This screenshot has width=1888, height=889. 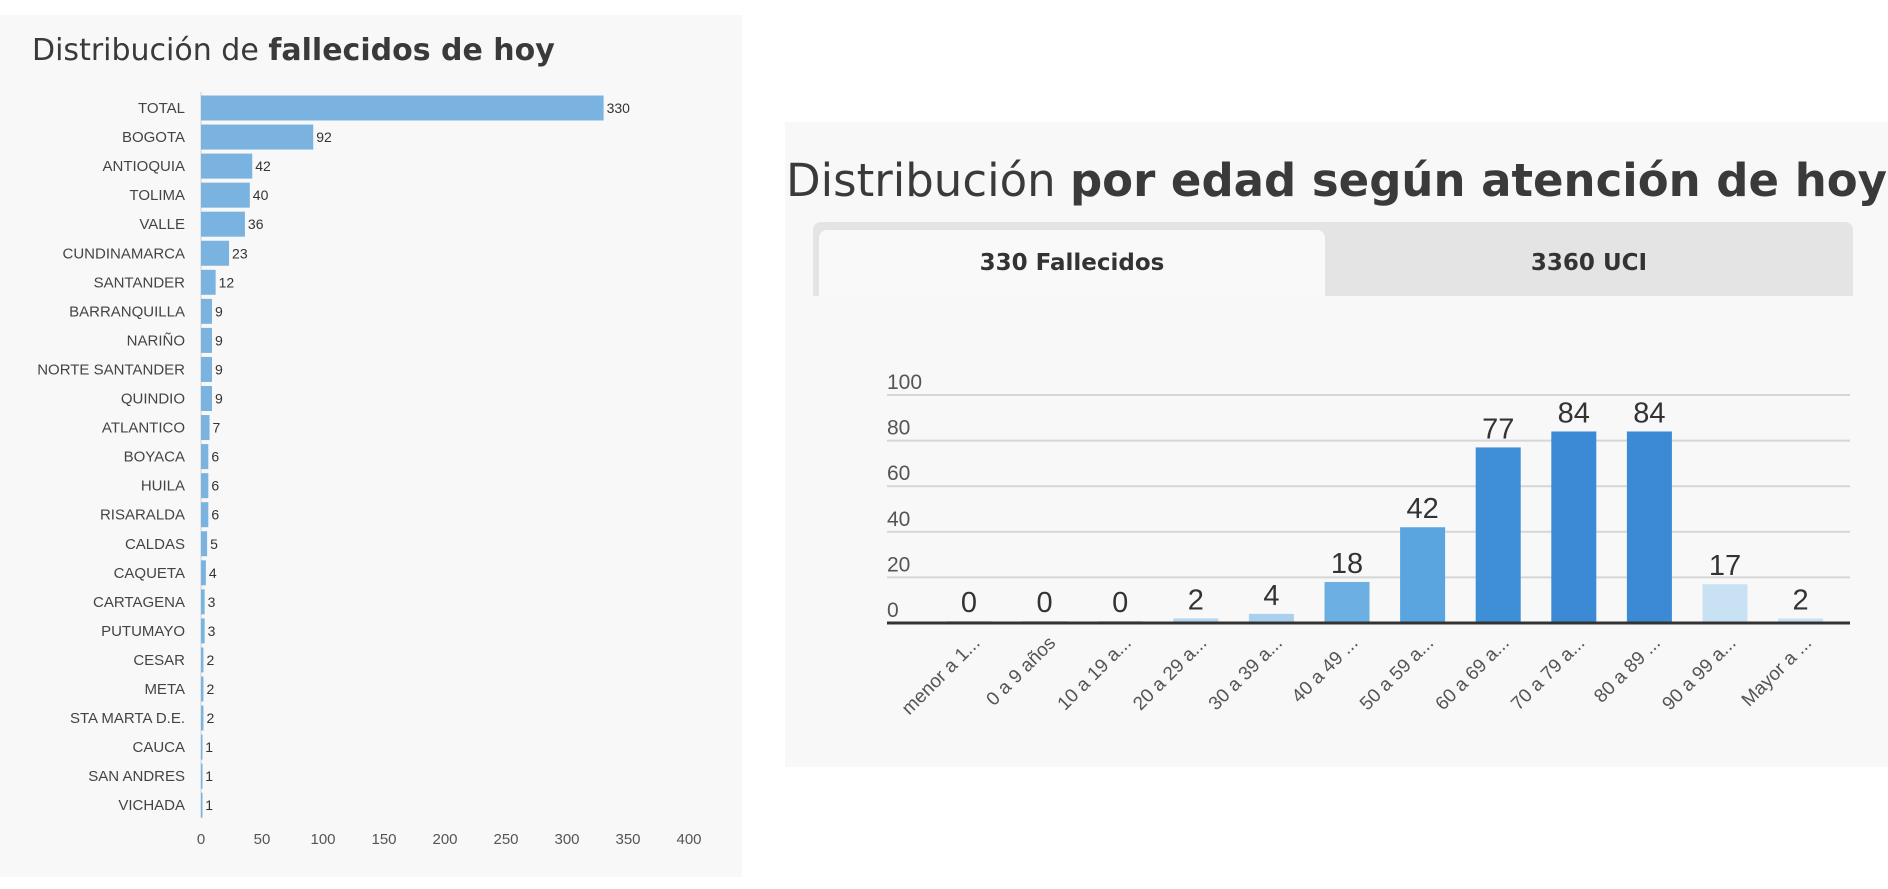 I want to click on deaths-category-label: CESAR, so click(x=159, y=660).